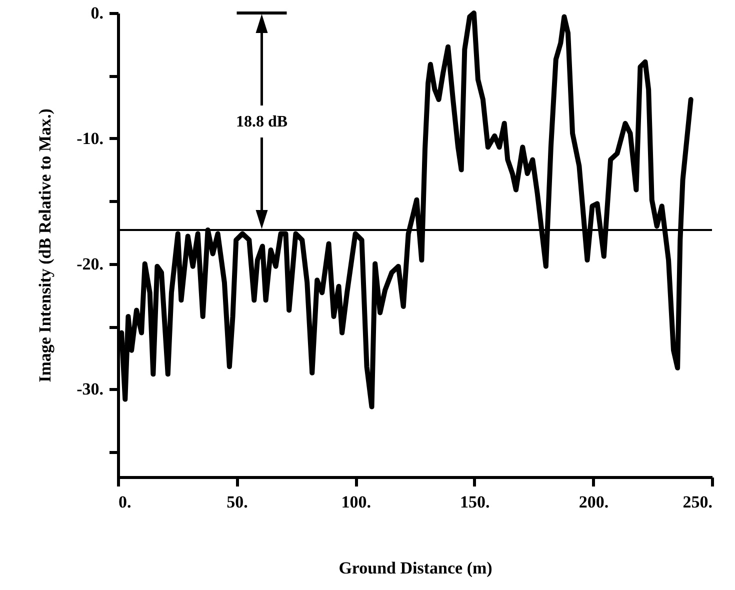 The width and height of the screenshot is (735, 590). I want to click on y-axis-title: Image Intensity (dB Relative to Max.), so click(45, 245).